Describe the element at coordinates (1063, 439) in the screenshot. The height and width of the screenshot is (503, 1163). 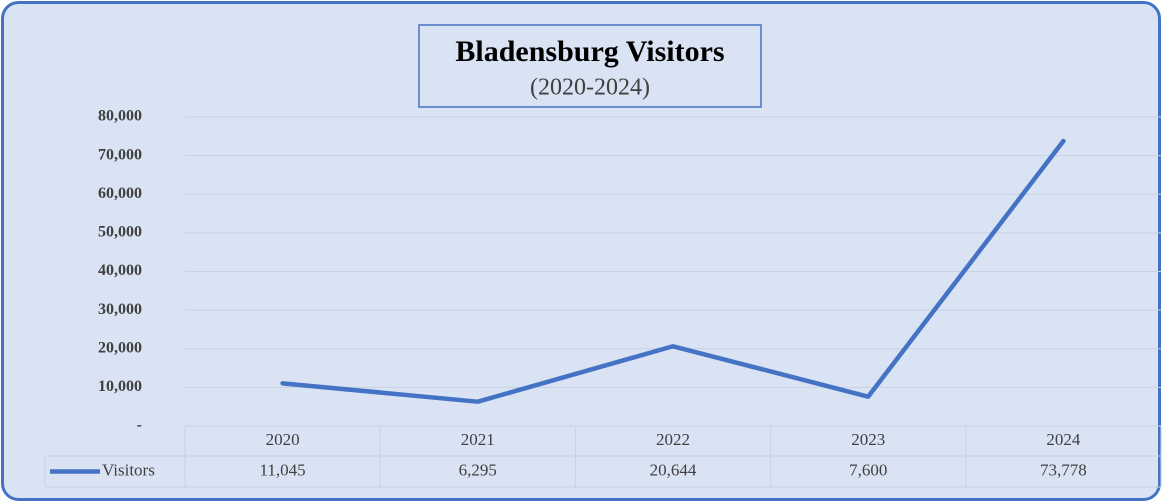
I see `x-tick-label: 2024` at that location.